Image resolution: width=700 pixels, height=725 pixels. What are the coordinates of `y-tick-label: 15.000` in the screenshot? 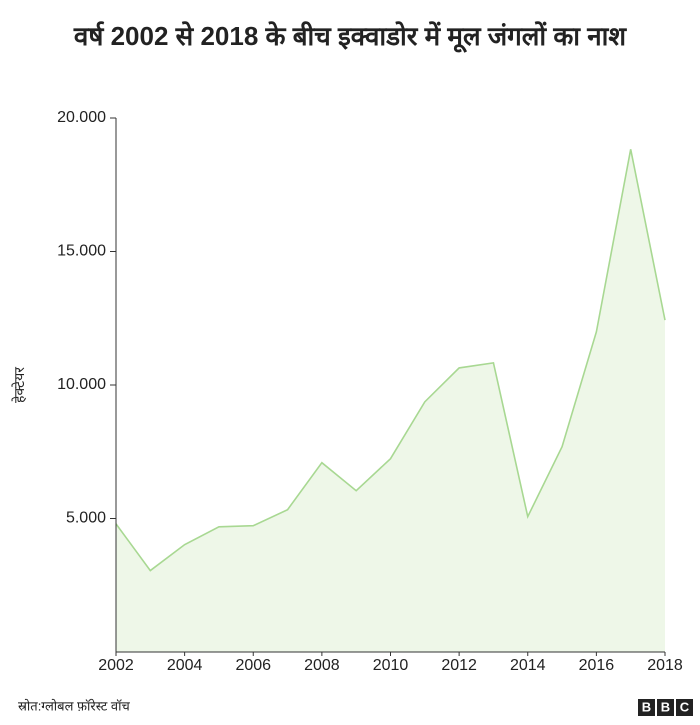 It's located at (81, 251).